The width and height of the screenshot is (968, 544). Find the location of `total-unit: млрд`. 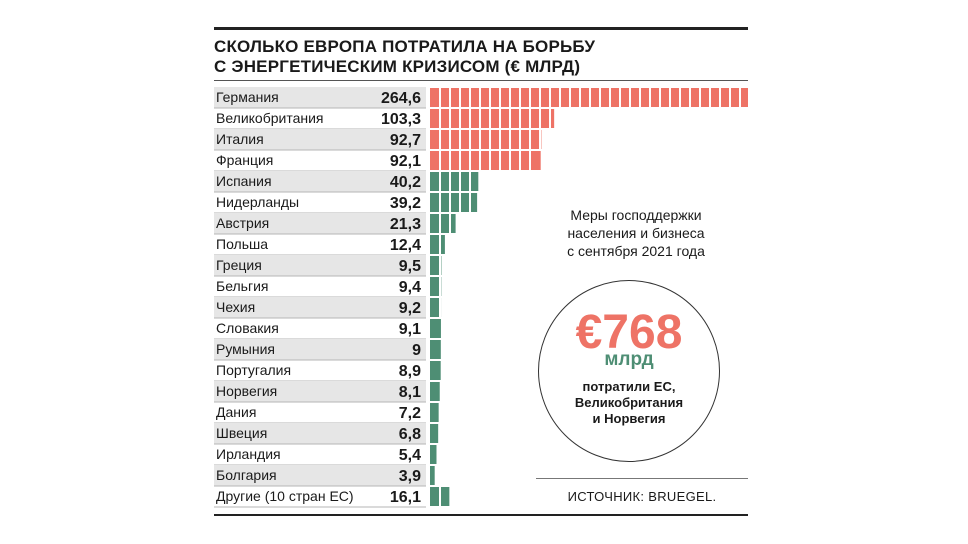

total-unit: млрд is located at coordinates (629, 359).